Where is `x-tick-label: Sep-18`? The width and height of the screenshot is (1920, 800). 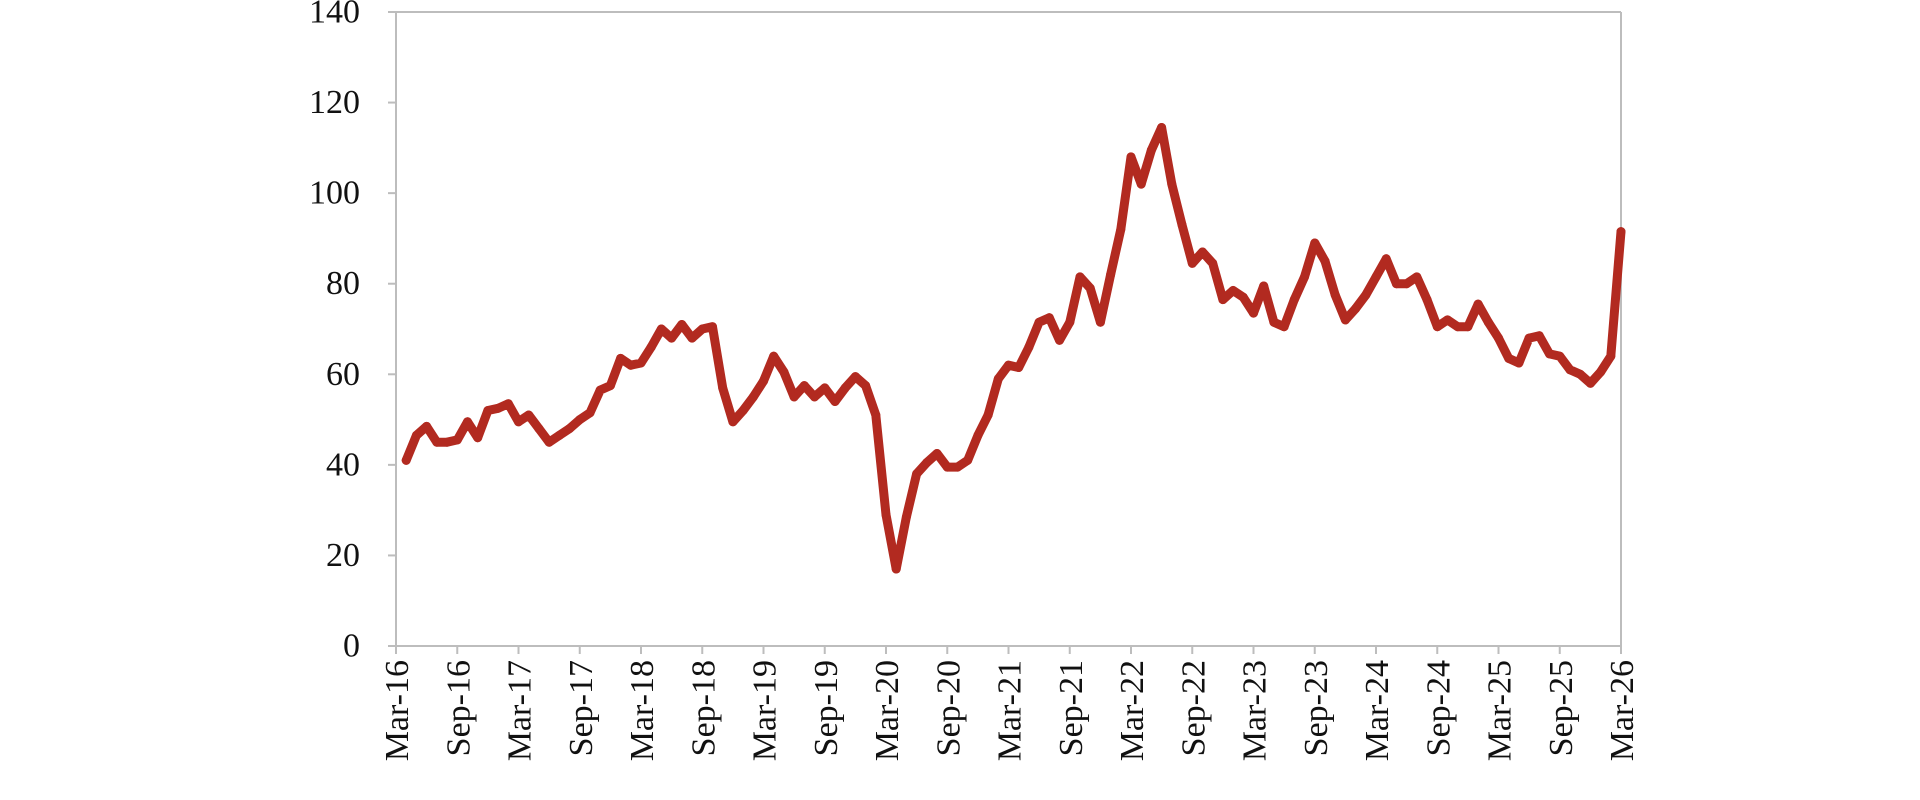
x-tick-label: Sep-18 is located at coordinates (703, 708).